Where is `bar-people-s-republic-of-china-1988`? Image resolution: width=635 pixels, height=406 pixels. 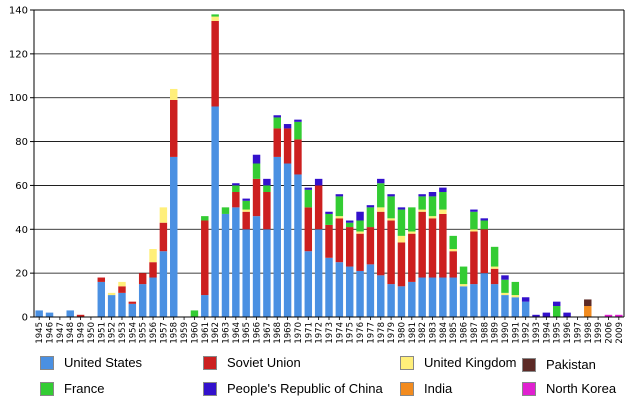 bar-people-s-republic-of-china-1988 is located at coordinates (484, 219).